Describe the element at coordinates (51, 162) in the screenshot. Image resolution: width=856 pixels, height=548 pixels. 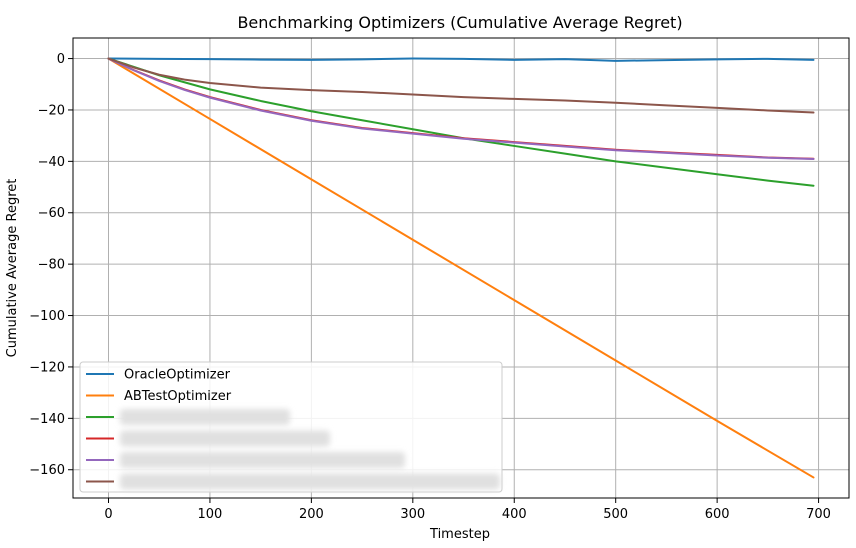
I see `y-tick-label: −40` at that location.